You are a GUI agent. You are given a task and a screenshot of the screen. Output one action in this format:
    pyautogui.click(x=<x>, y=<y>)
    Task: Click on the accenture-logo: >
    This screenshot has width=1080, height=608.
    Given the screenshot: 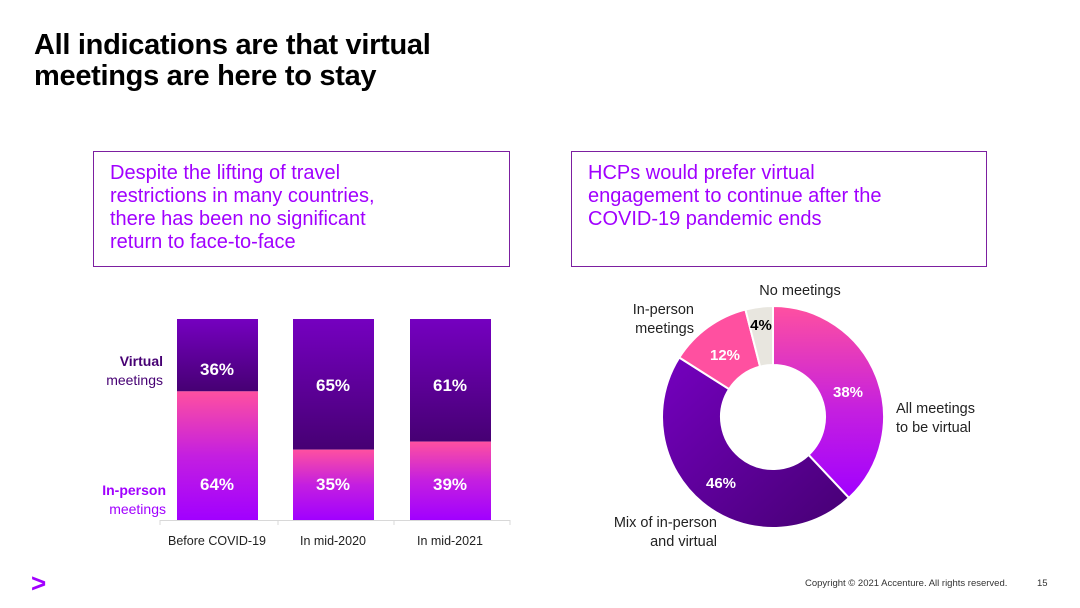 What is the action you would take?
    pyautogui.click(x=39, y=583)
    